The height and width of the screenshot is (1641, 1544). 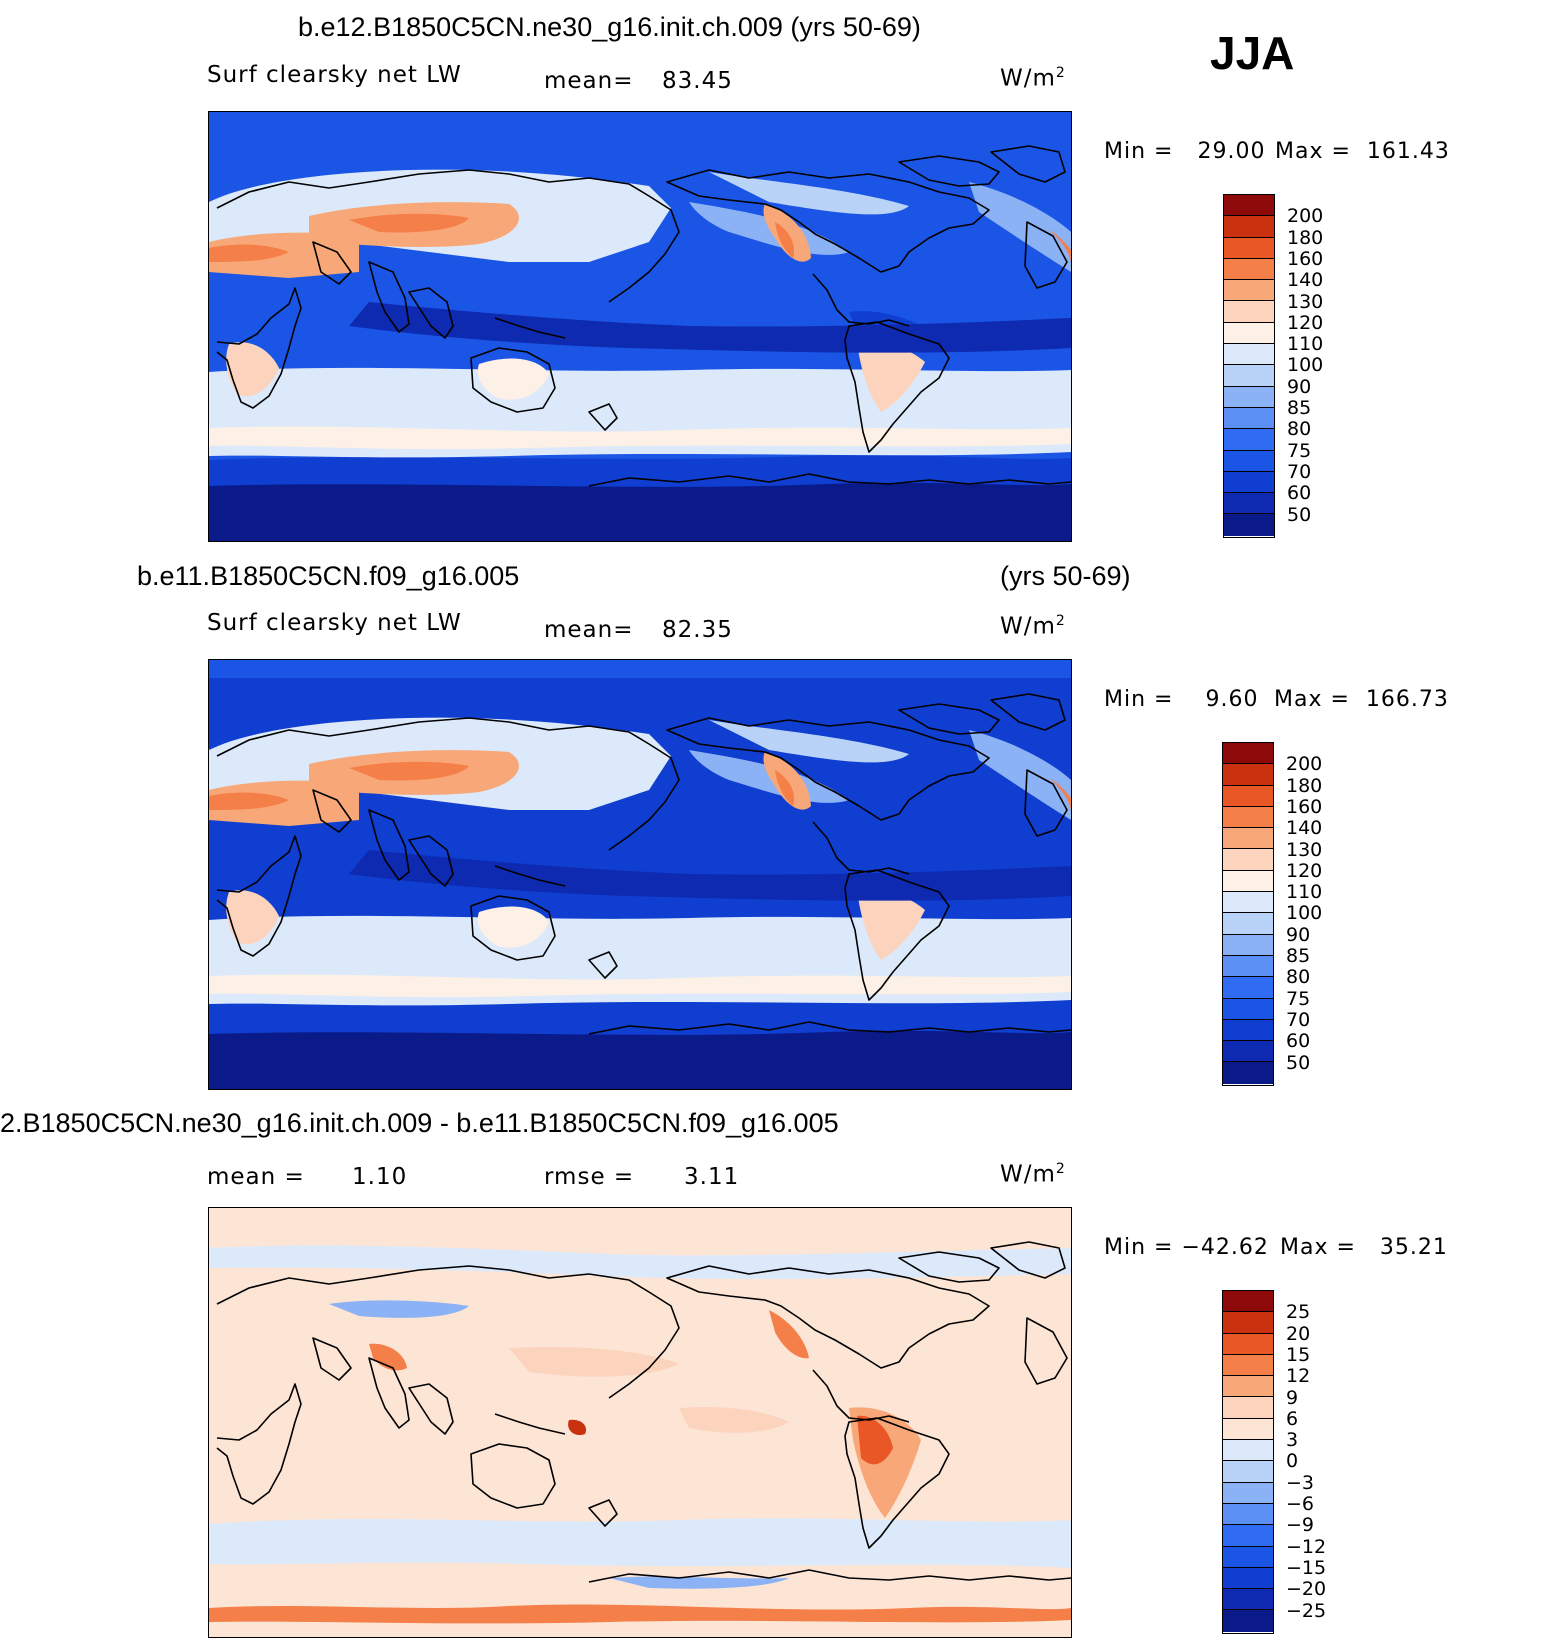 What do you see at coordinates (1362, 151) in the screenshot?
I see `panel1-max: Max = 161.43` at bounding box center [1362, 151].